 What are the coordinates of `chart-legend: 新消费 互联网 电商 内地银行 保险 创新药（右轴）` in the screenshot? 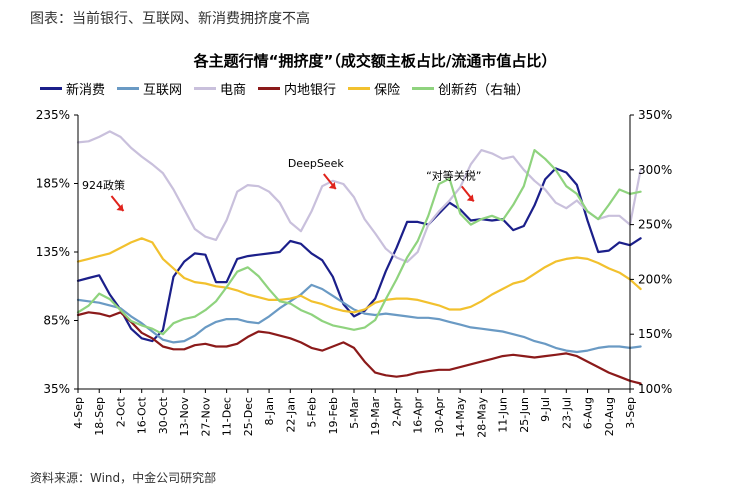 It's located at (284, 88).